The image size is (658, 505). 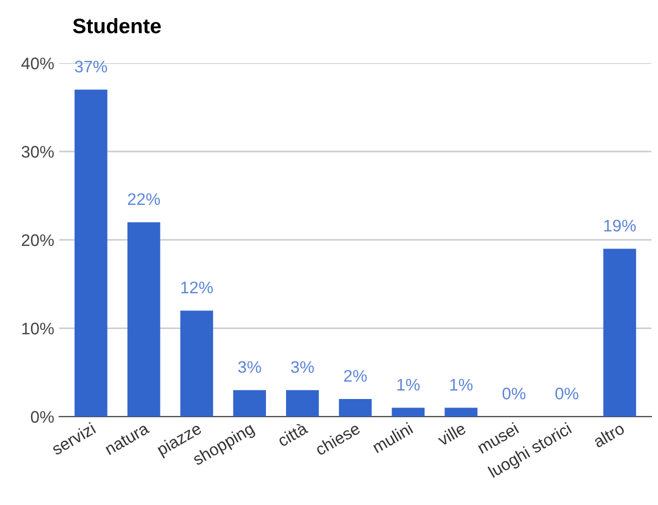 I want to click on y-tick-label: 10%, so click(x=38, y=328).